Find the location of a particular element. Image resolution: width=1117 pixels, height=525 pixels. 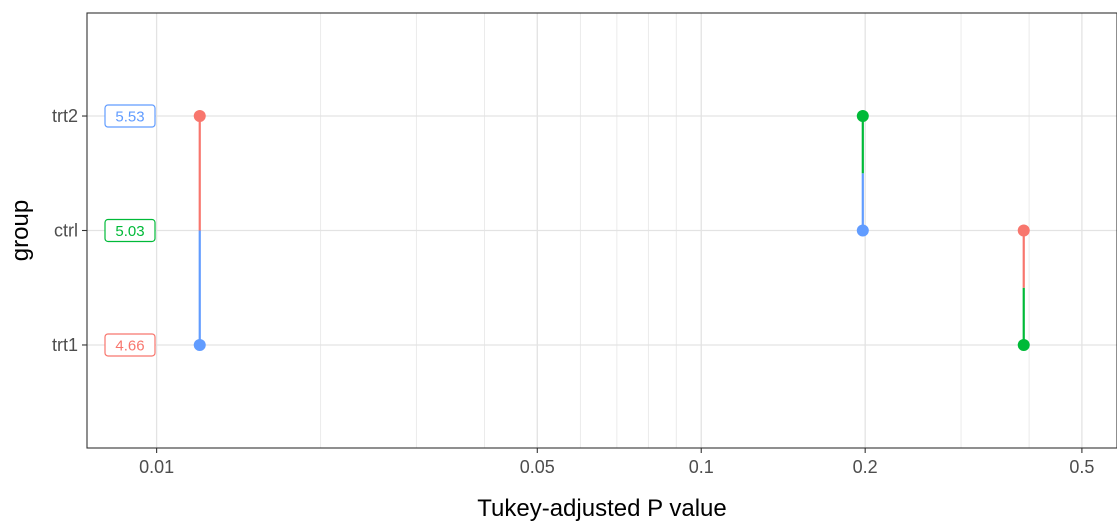

group-mean-value: 4.66 is located at coordinates (129, 345).